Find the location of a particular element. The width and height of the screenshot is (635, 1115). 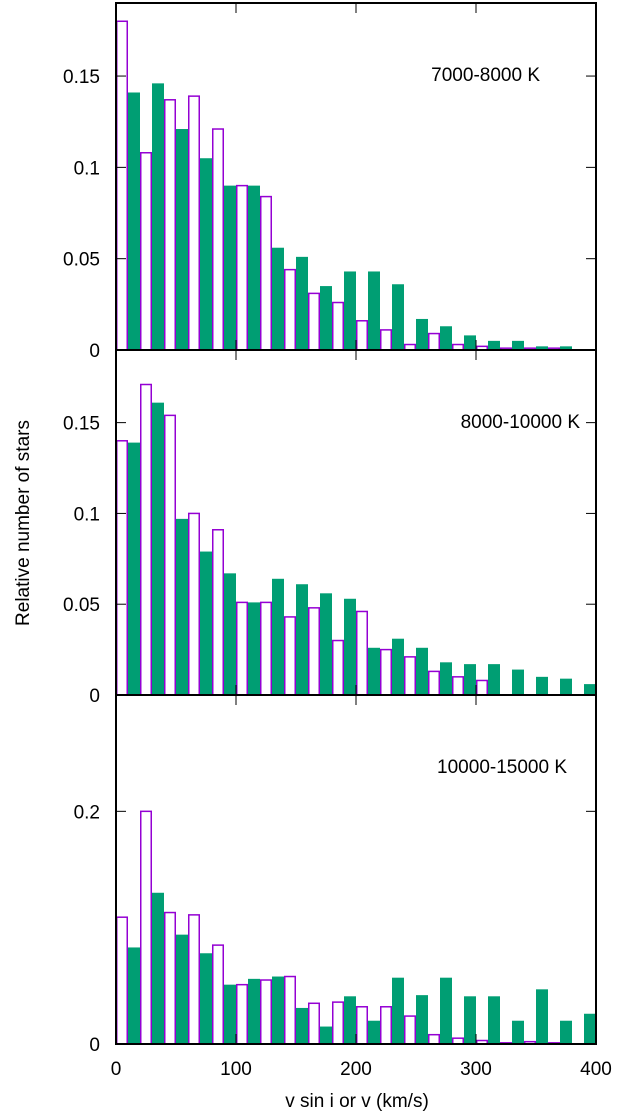

x-axis-label: v sin i or v (km/s) is located at coordinates (357, 1101).